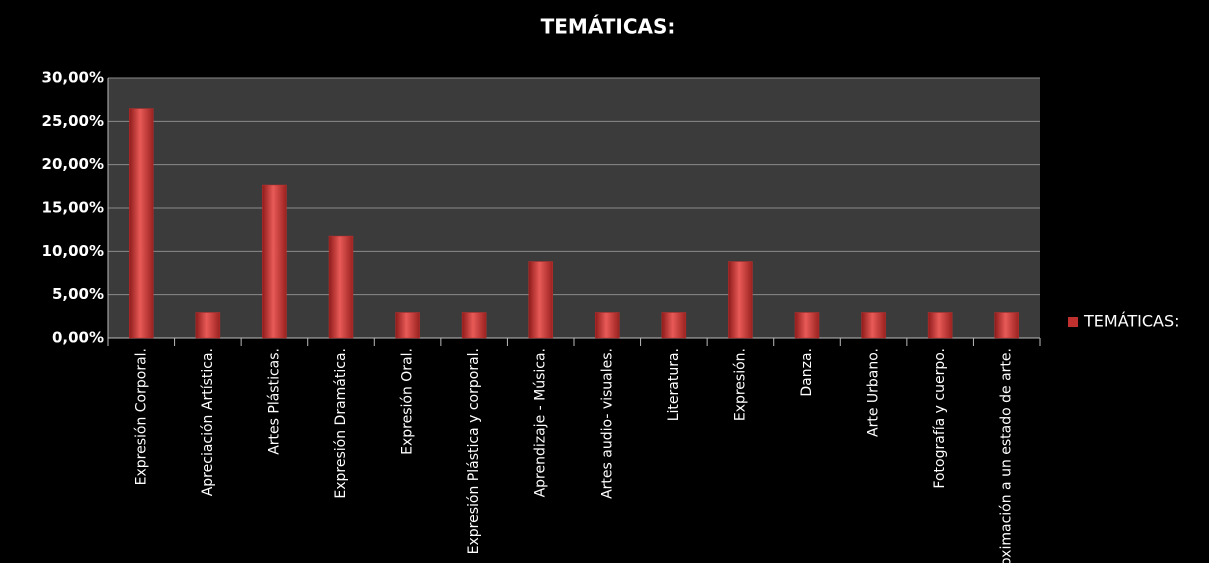  What do you see at coordinates (274, 401) in the screenshot?
I see `x-tick-label: Artes Plásticas.` at bounding box center [274, 401].